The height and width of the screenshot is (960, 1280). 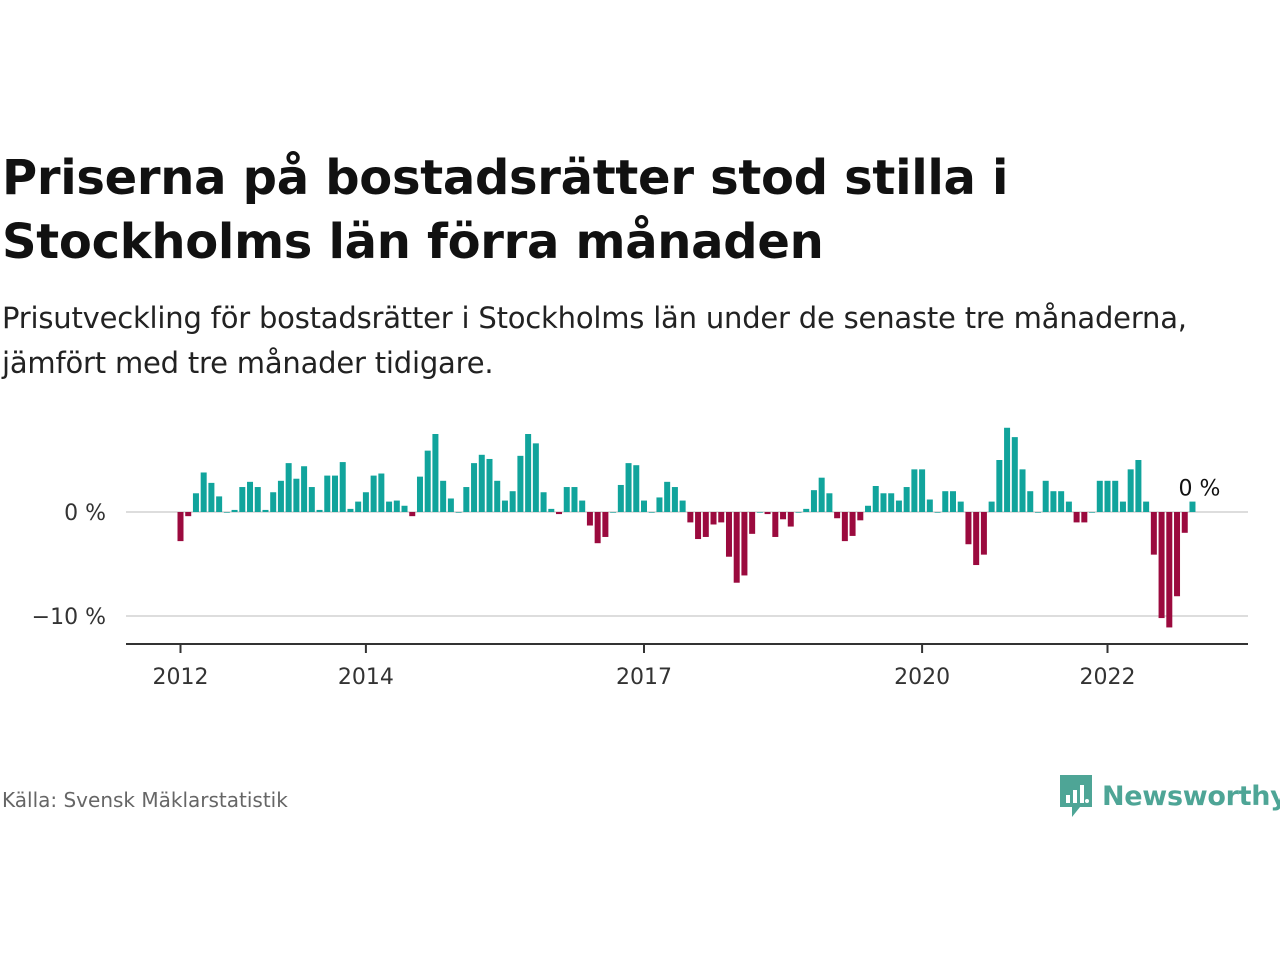 I want to click on x-tick-label: 2022, so click(x=1108, y=677).